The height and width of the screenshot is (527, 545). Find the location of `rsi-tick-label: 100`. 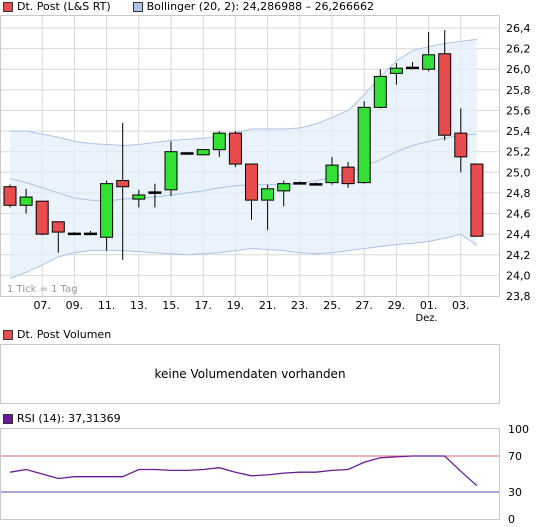

rsi-tick-label: 100 is located at coordinates (518, 429).